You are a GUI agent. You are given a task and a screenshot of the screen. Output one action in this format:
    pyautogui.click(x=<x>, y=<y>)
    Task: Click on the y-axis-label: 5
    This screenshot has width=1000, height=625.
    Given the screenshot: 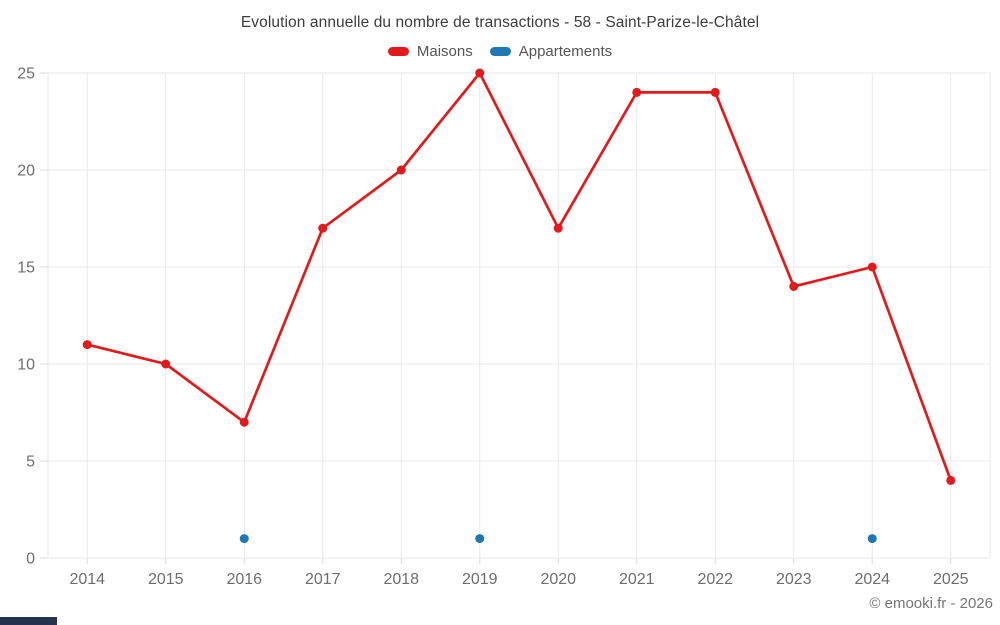 What is the action you would take?
    pyautogui.click(x=30, y=462)
    